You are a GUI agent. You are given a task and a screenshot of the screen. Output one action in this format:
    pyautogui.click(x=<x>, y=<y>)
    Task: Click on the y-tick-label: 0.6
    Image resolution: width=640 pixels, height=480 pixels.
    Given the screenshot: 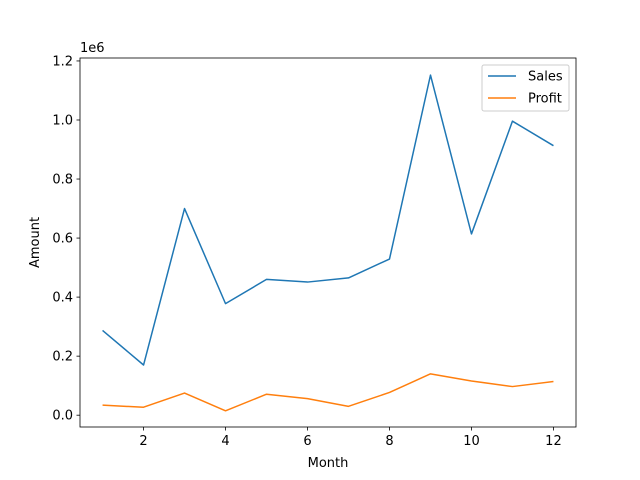 What is the action you would take?
    pyautogui.click(x=62, y=239)
    